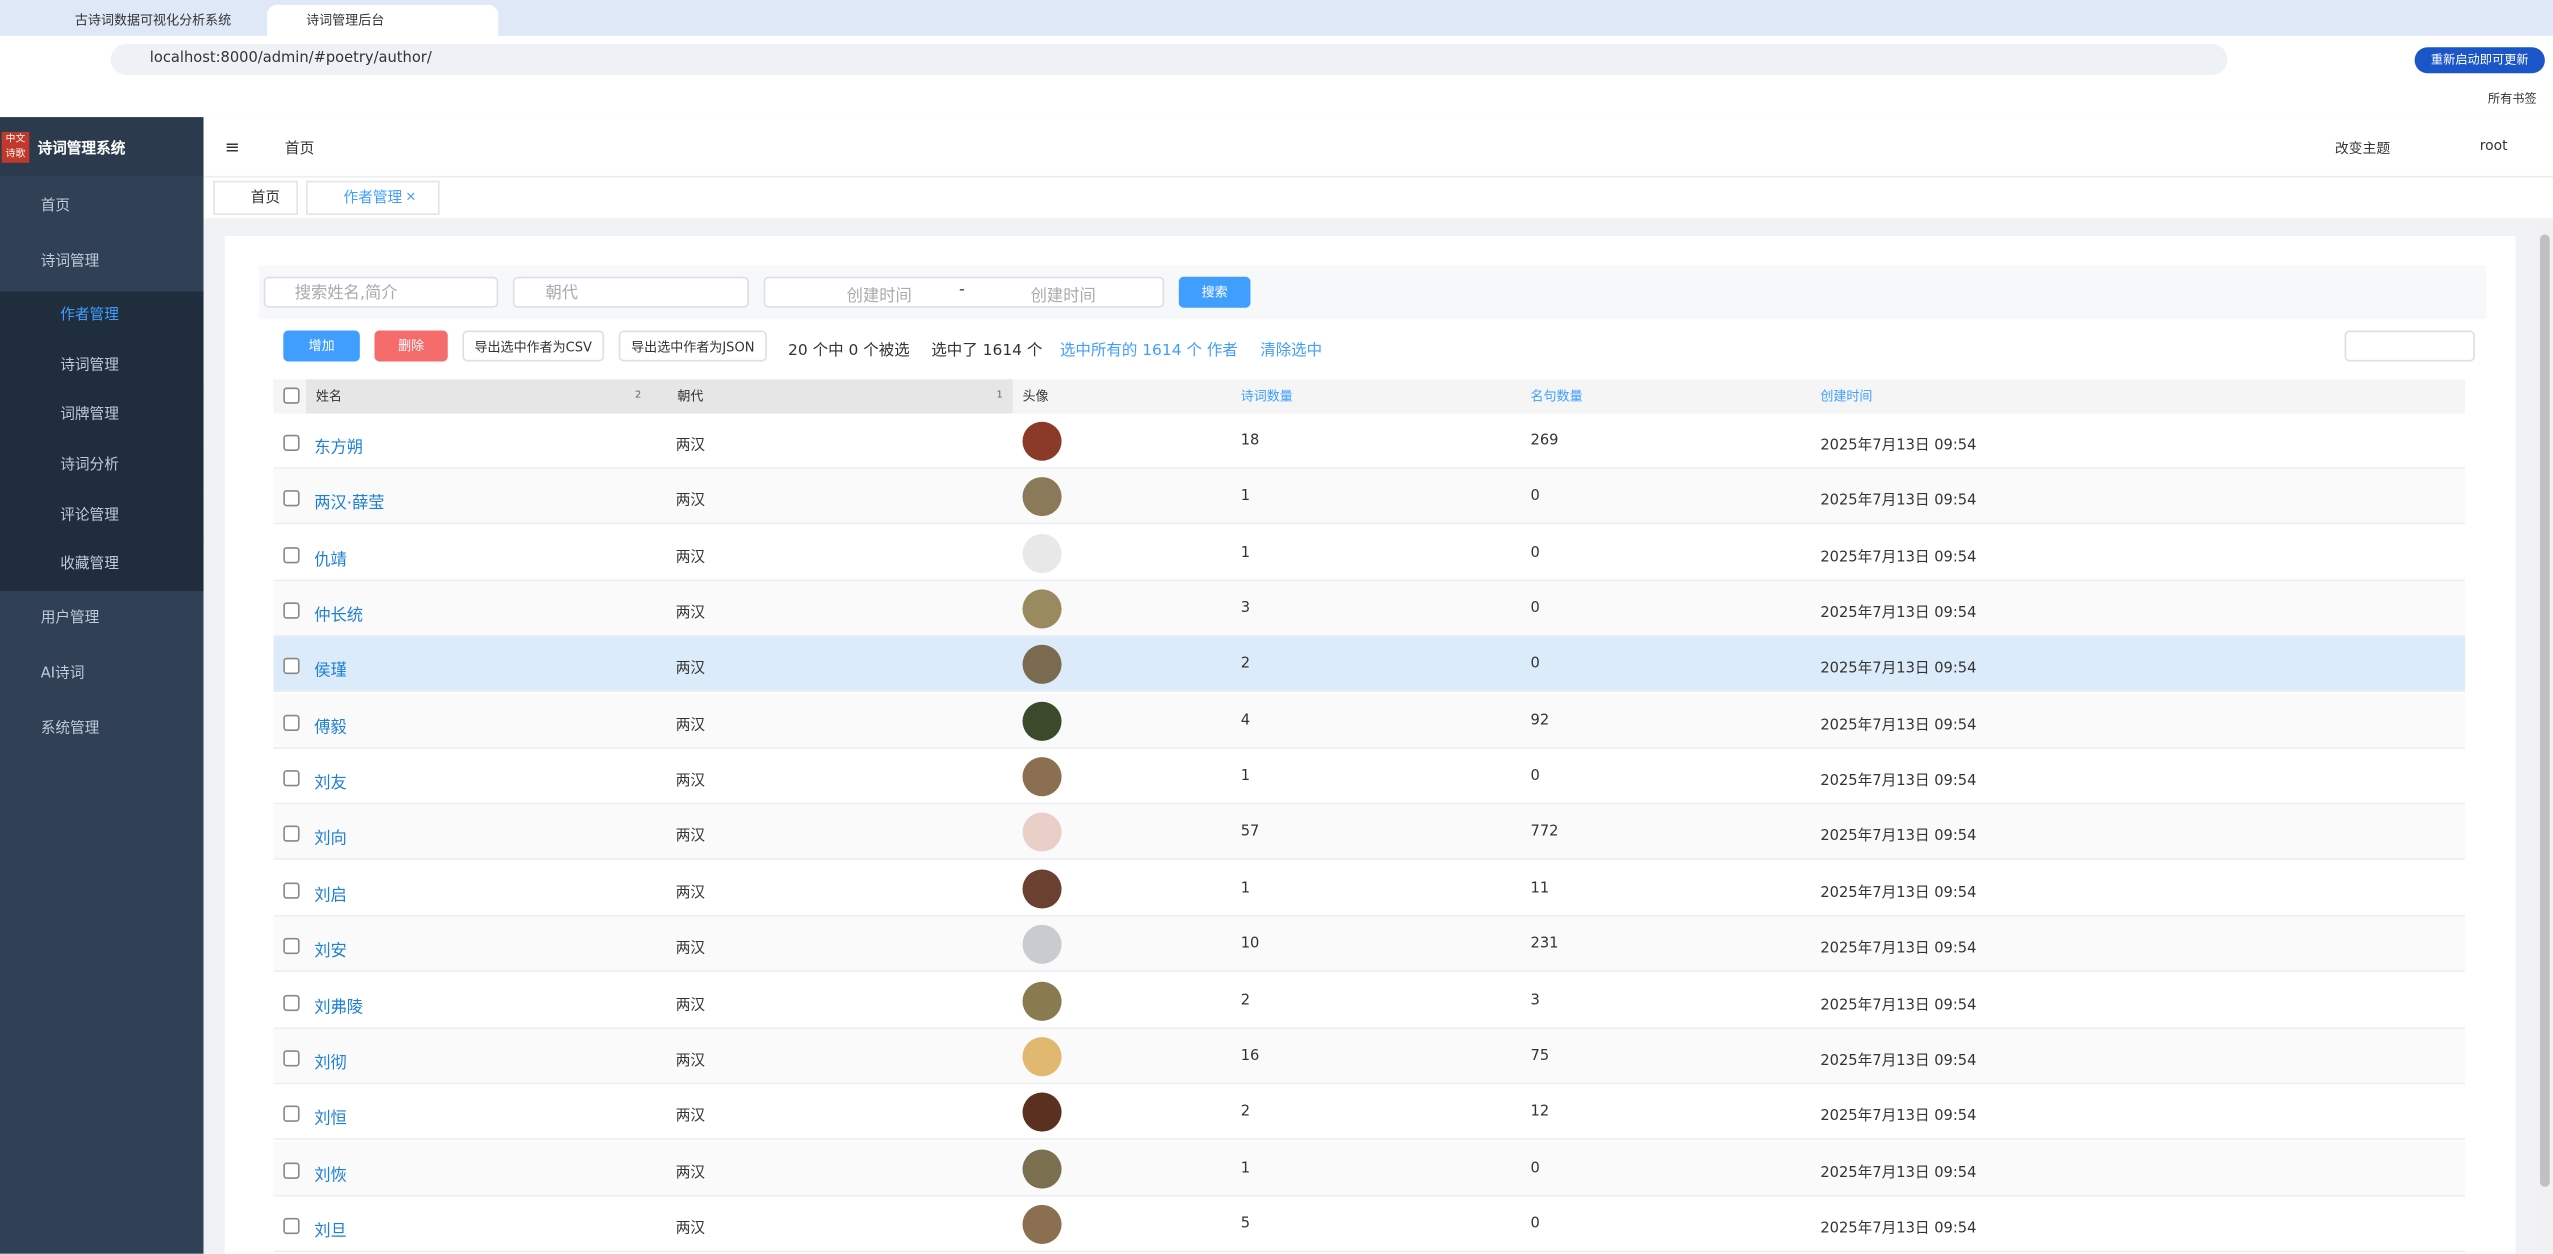 The image size is (2553, 1254). I want to click on author-name: 刘彻, so click(330, 1063).